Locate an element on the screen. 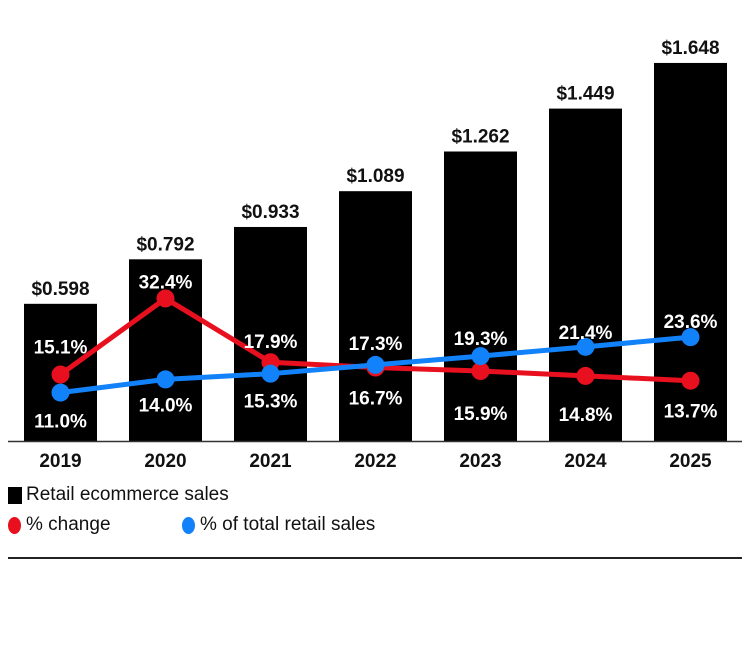 This screenshot has height=650, width=750. x-tick-label: 2025 is located at coordinates (690, 461).